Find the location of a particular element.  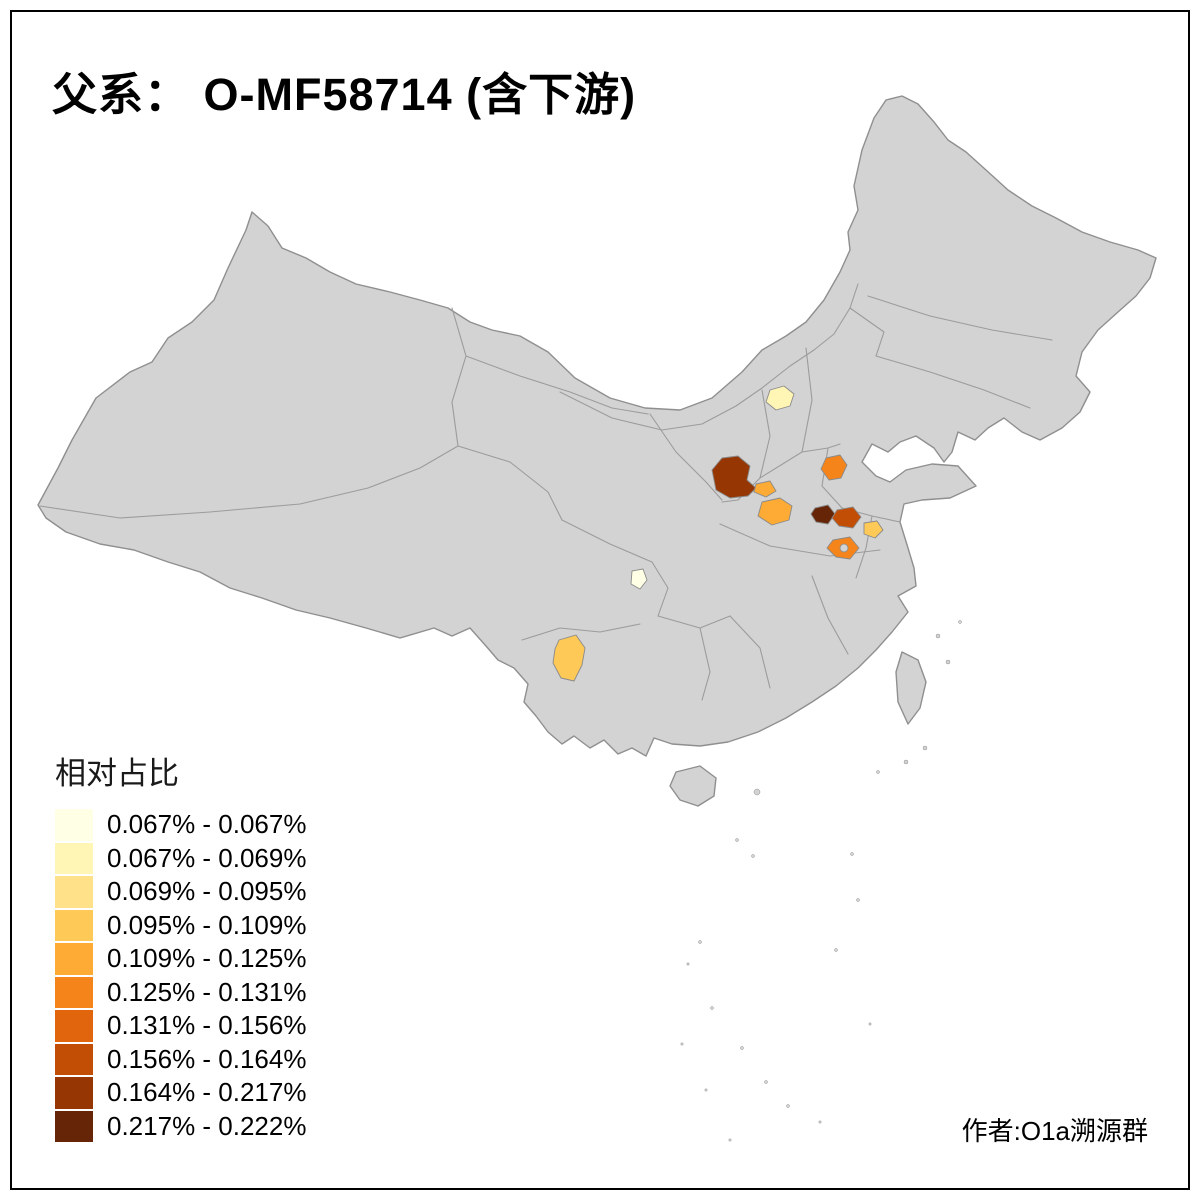

legend-label: 0.164% - 0.217% is located at coordinates (207, 1092).